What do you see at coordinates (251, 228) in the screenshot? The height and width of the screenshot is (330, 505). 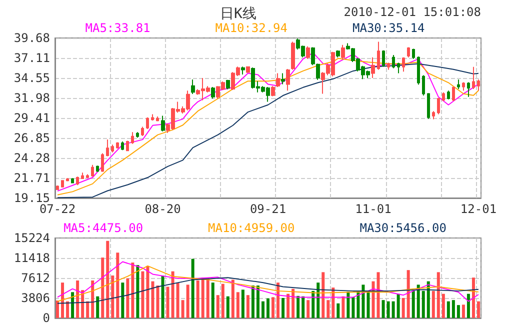 I see `text: MA10:4959.00` at bounding box center [251, 228].